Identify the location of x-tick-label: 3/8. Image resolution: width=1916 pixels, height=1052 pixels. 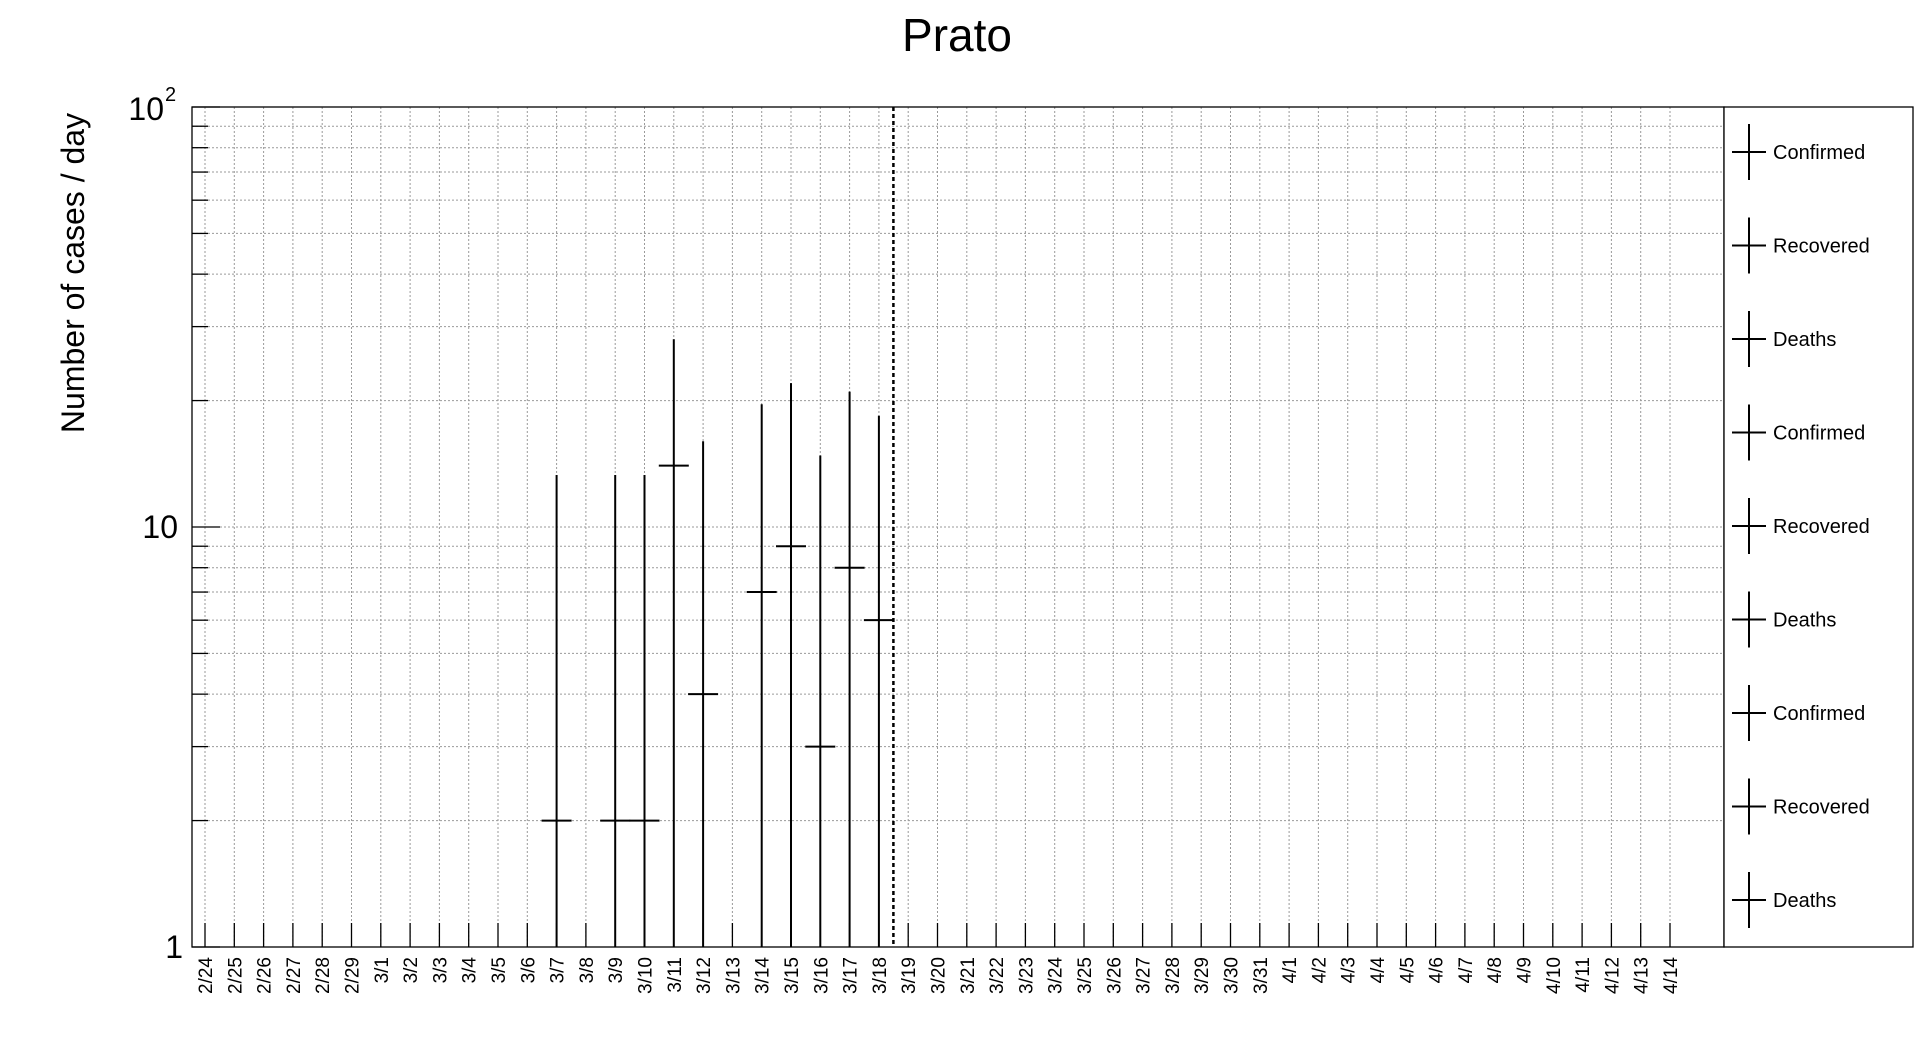
(587, 970).